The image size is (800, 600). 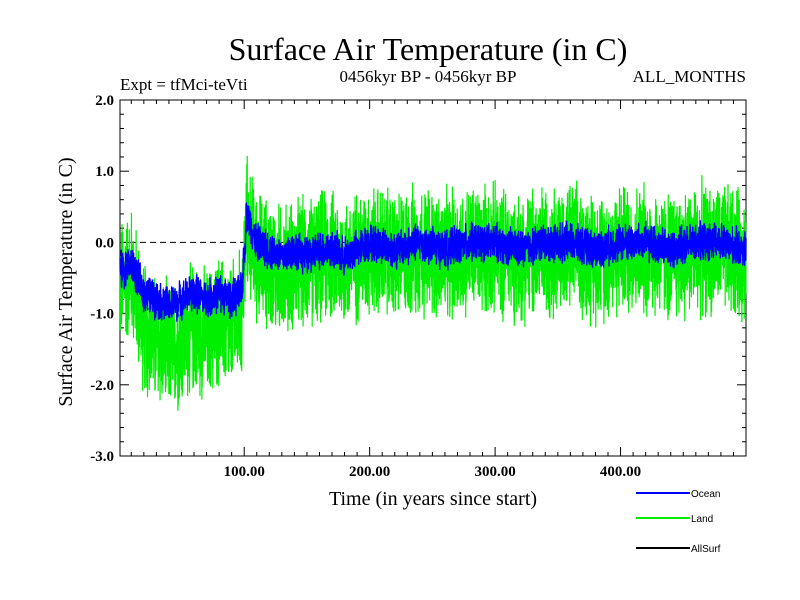 I want to click on legend-label-land: Land, so click(x=702, y=519).